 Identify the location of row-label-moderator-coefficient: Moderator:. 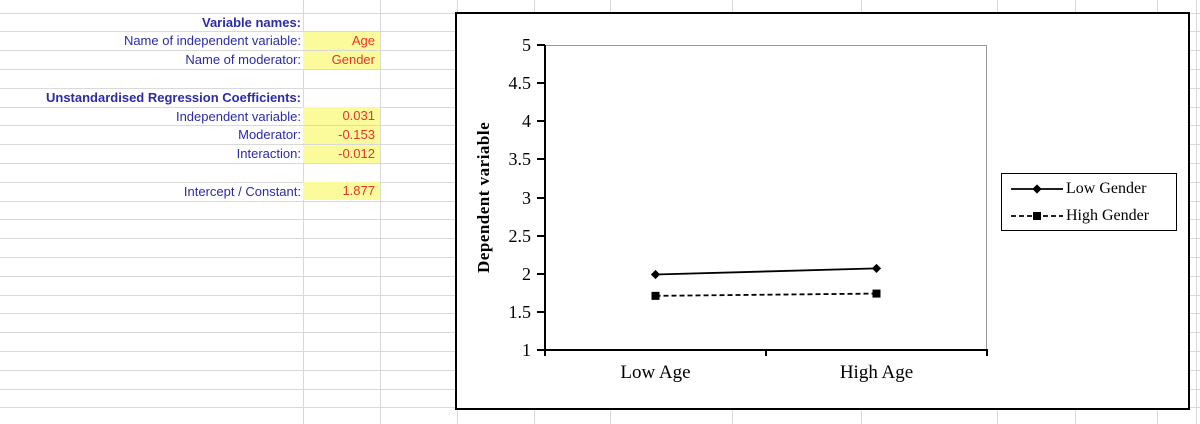
(269, 135).